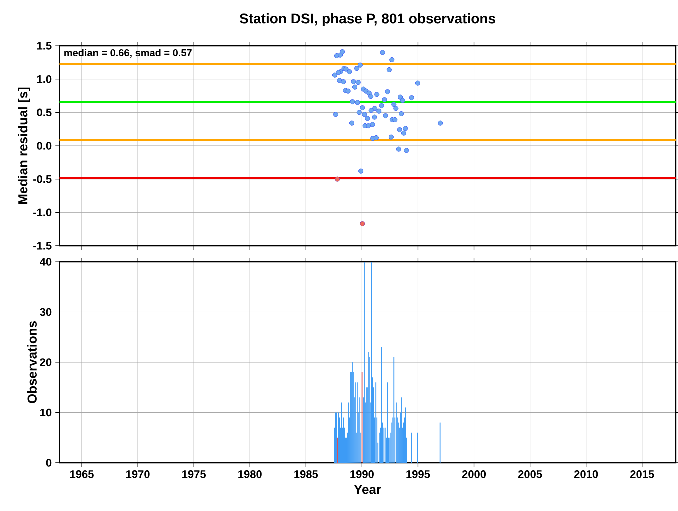 This screenshot has width=678, height=511. I want to click on y-tick-label: 10, so click(46, 412).